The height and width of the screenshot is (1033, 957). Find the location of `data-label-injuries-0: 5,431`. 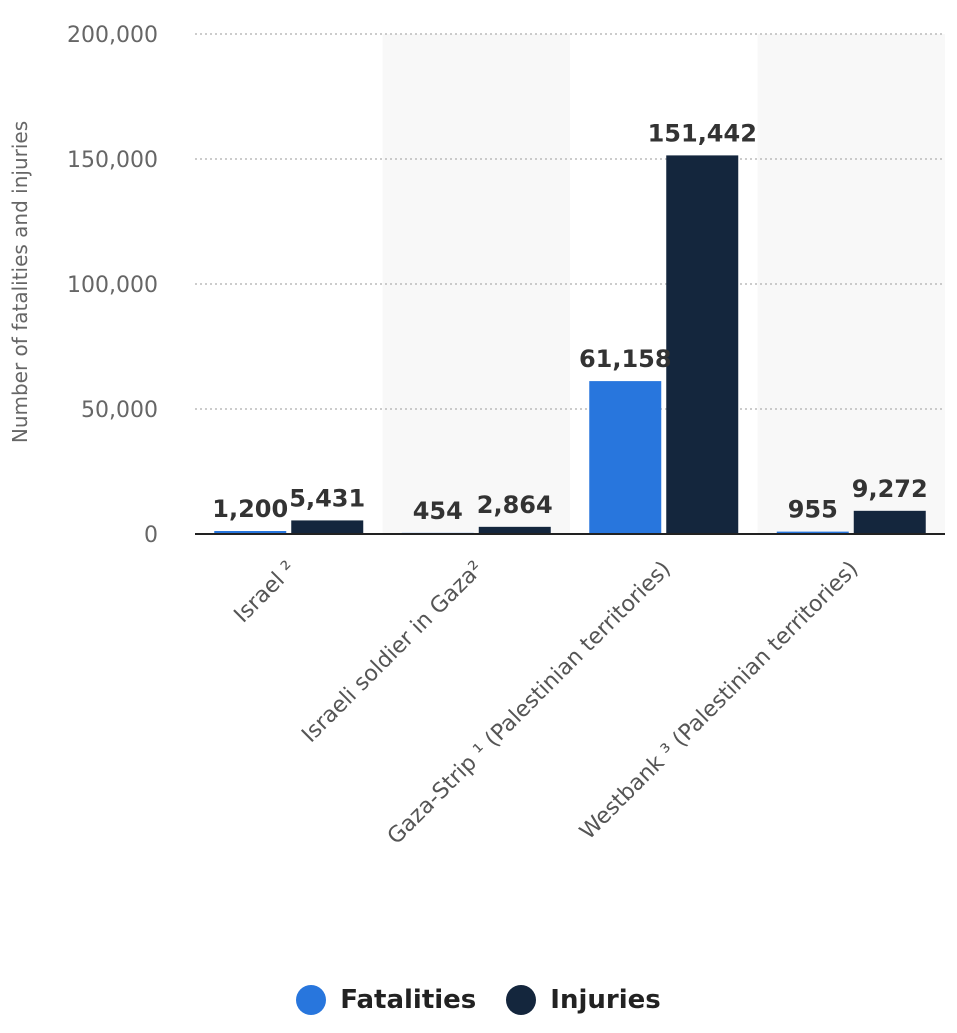

data-label-injuries-0: 5,431 is located at coordinates (327, 498).